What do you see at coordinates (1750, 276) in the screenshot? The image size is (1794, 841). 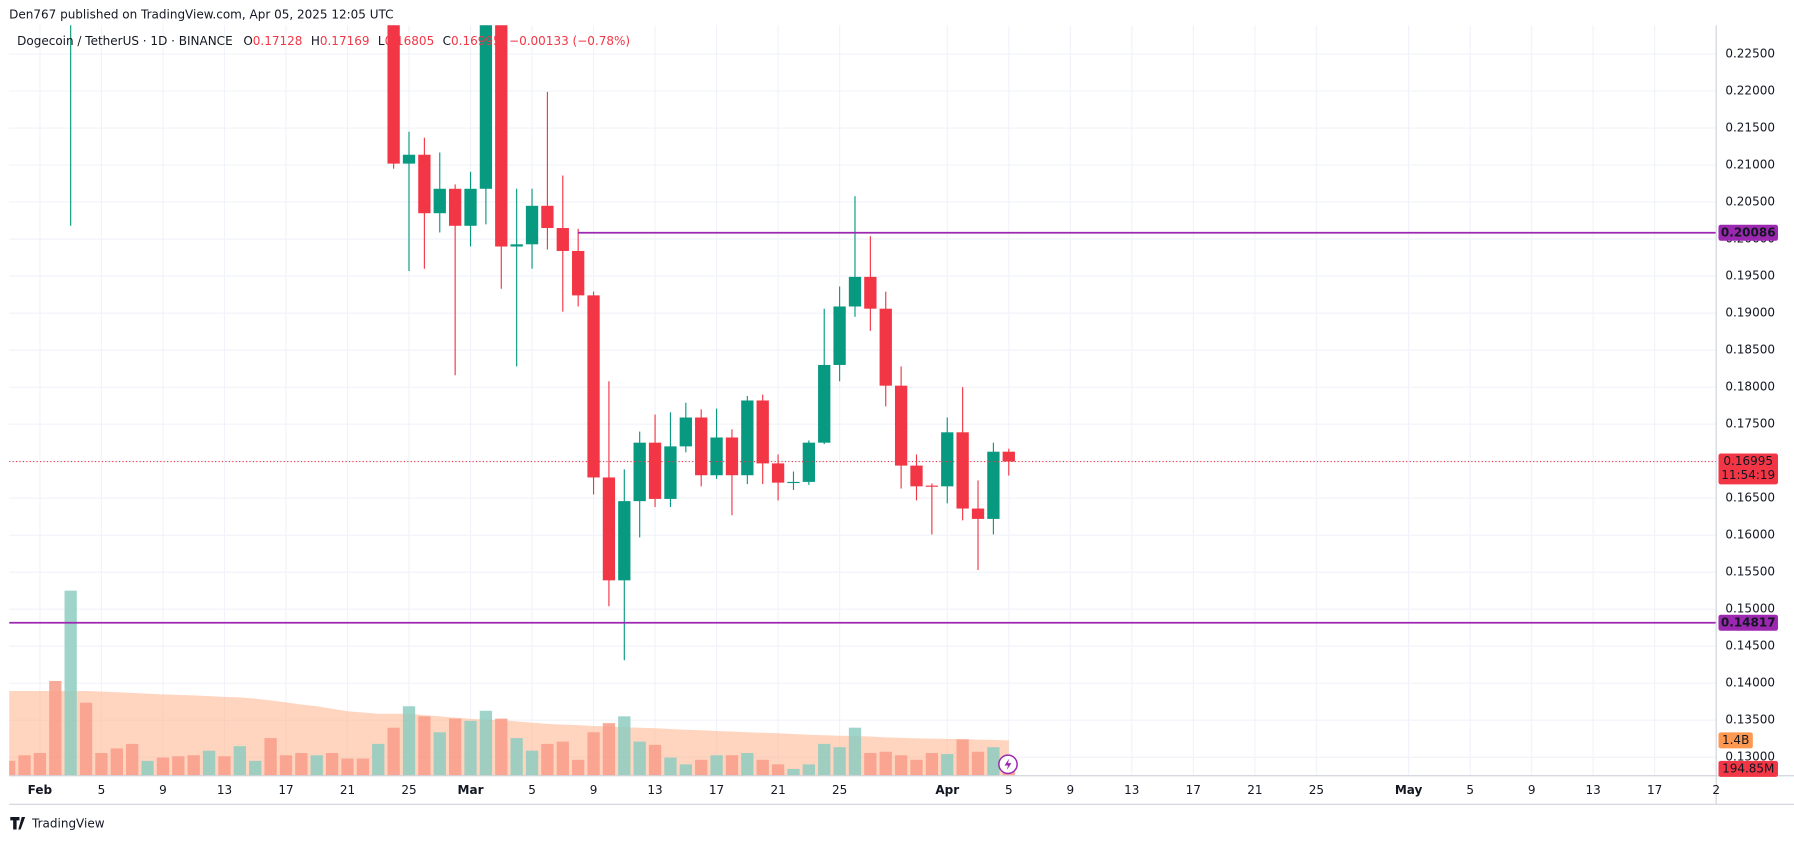 I see `y-tick-label: 0.19500` at bounding box center [1750, 276].